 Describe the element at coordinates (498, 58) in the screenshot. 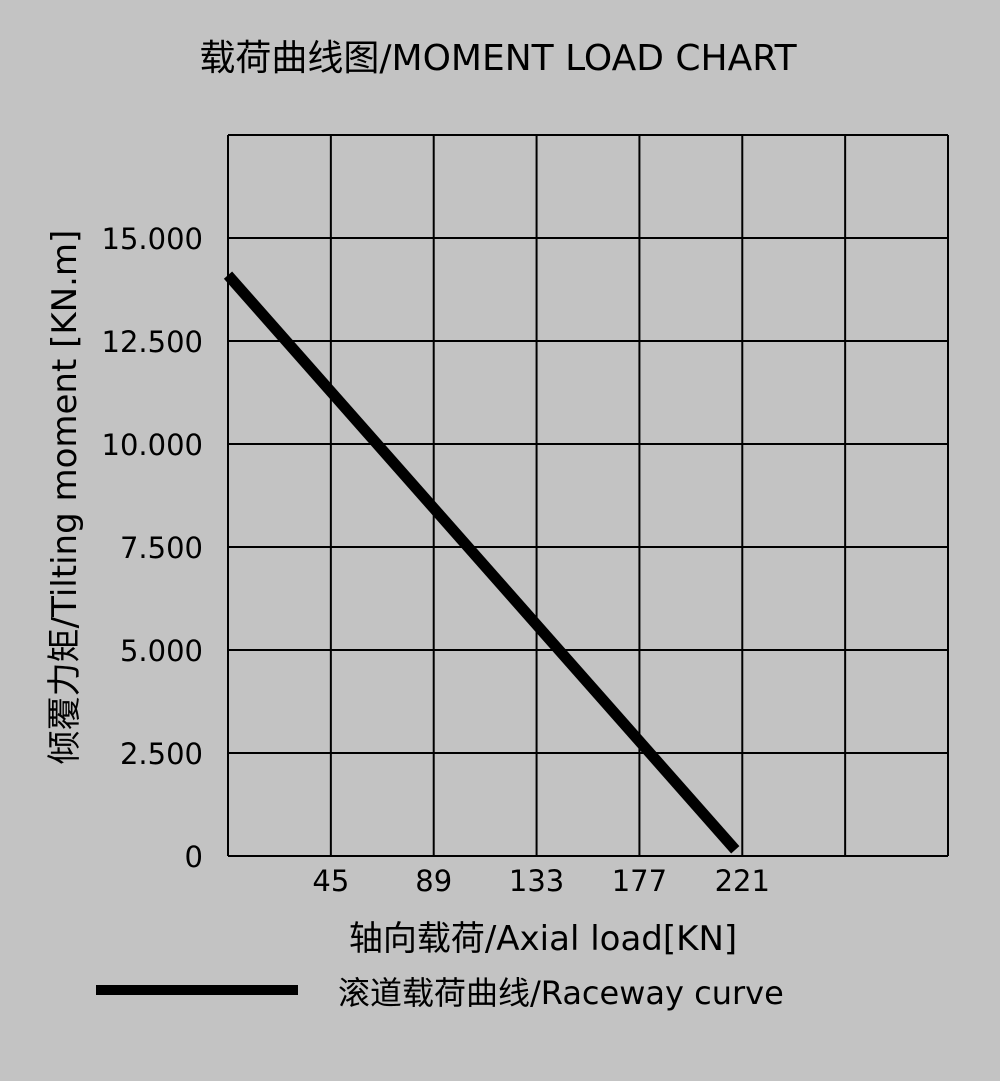

I see `chart-title: 载荷曲线图/MOMENT LOAD CHART` at that location.